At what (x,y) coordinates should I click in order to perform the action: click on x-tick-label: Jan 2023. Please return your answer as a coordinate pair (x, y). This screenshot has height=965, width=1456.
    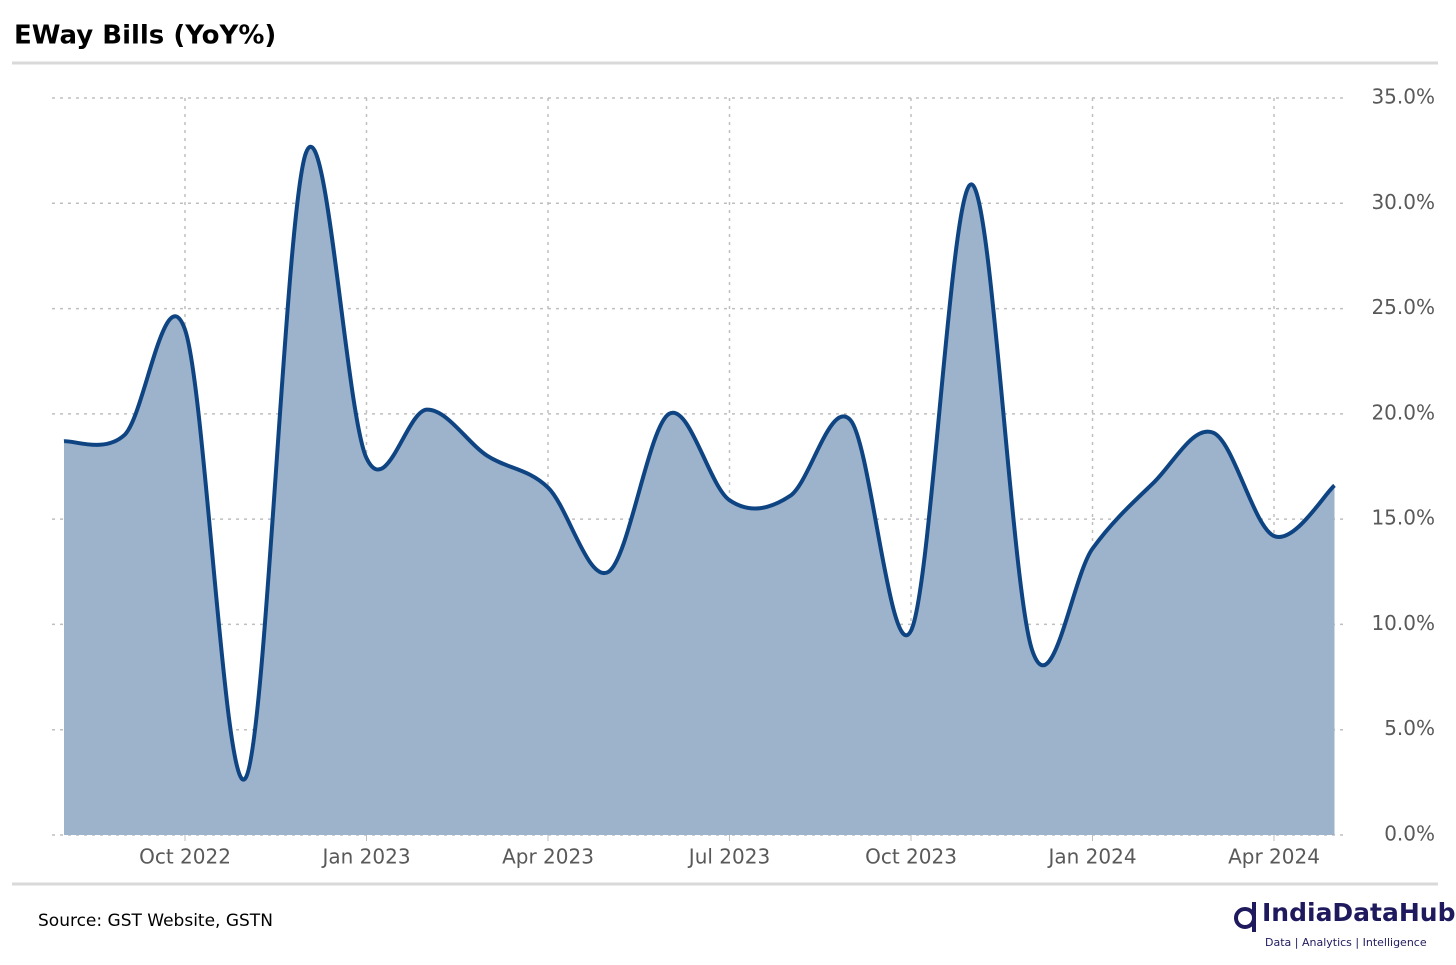
    Looking at the image, I should click on (365, 857).